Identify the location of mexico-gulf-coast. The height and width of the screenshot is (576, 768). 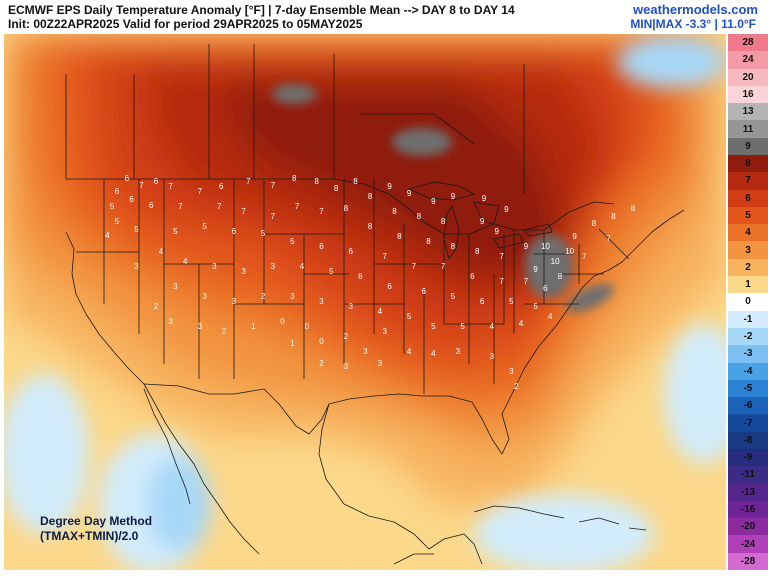
(374, 476).